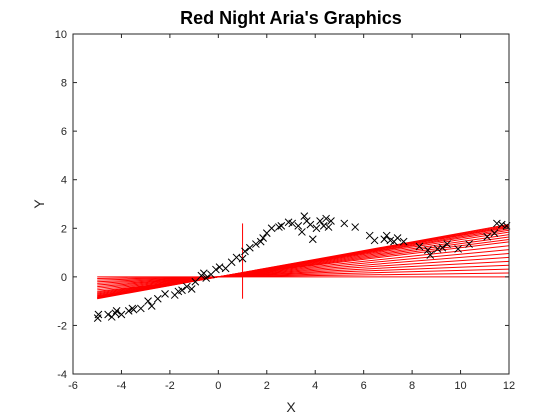 The width and height of the screenshot is (560, 420). What do you see at coordinates (267, 386) in the screenshot?
I see `x-tick-label: 2` at bounding box center [267, 386].